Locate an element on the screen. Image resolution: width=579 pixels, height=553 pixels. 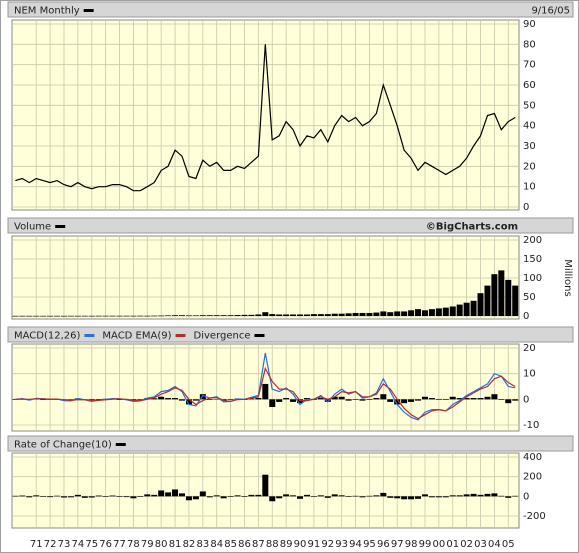
x-tick-label: 87 is located at coordinates (258, 544).